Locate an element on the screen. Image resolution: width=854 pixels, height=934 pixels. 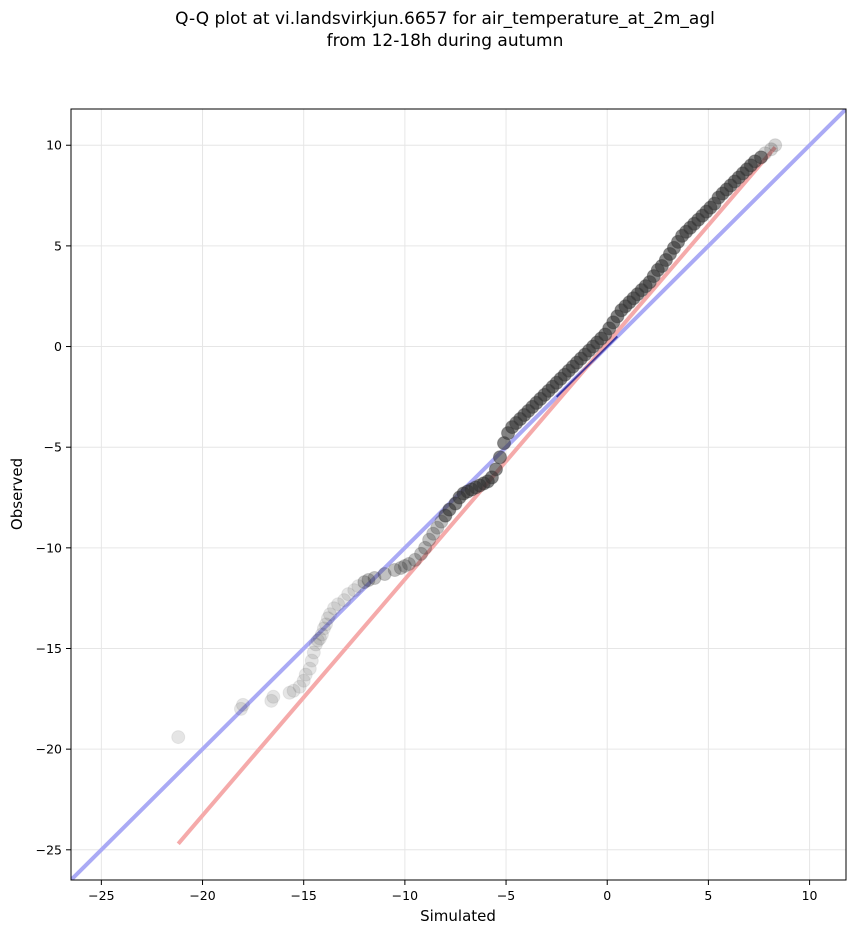
x-tick-label: 0 is located at coordinates (607, 895).